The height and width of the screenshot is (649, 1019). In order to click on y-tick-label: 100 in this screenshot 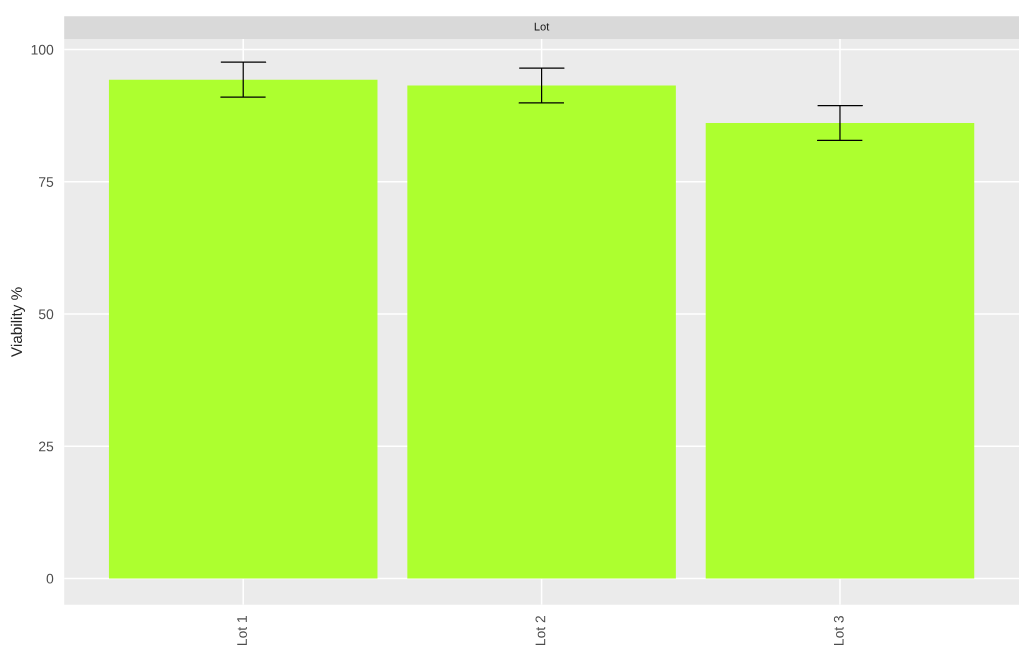, I will do `click(42, 49)`.